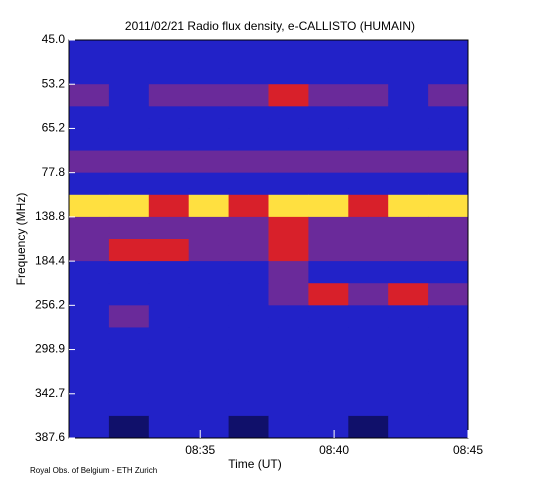  What do you see at coordinates (50, 305) in the screenshot?
I see `y-tick-label: 256.2` at bounding box center [50, 305].